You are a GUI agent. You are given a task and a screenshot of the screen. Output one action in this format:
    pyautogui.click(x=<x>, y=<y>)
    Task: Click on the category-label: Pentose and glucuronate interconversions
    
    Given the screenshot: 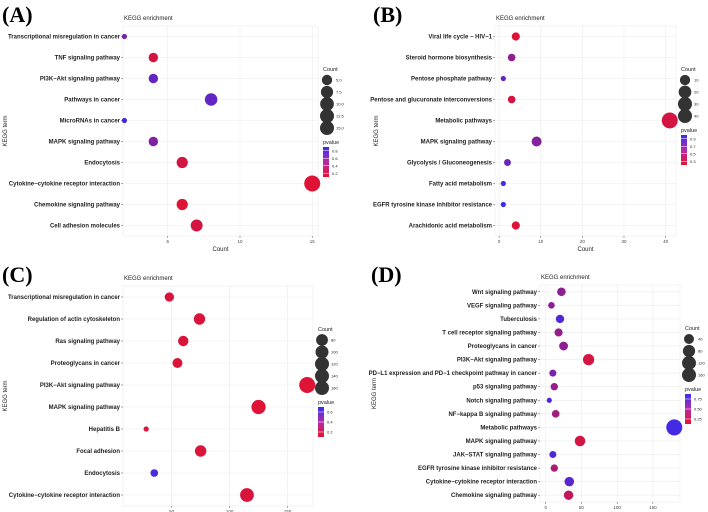 What is the action you would take?
    pyautogui.click(x=431, y=101)
    